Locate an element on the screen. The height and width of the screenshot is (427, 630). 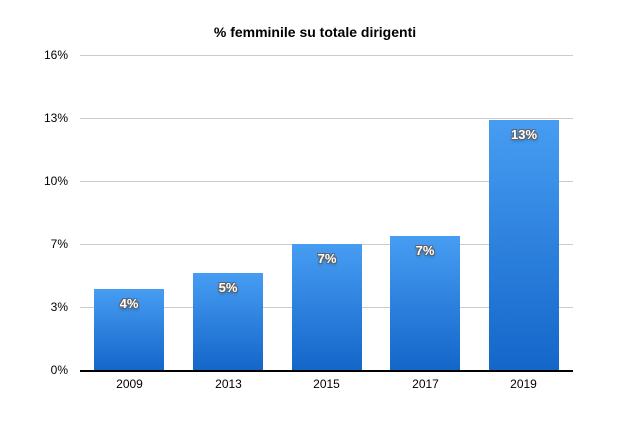
x-axis-tick-label: 2019 is located at coordinates (523, 384).